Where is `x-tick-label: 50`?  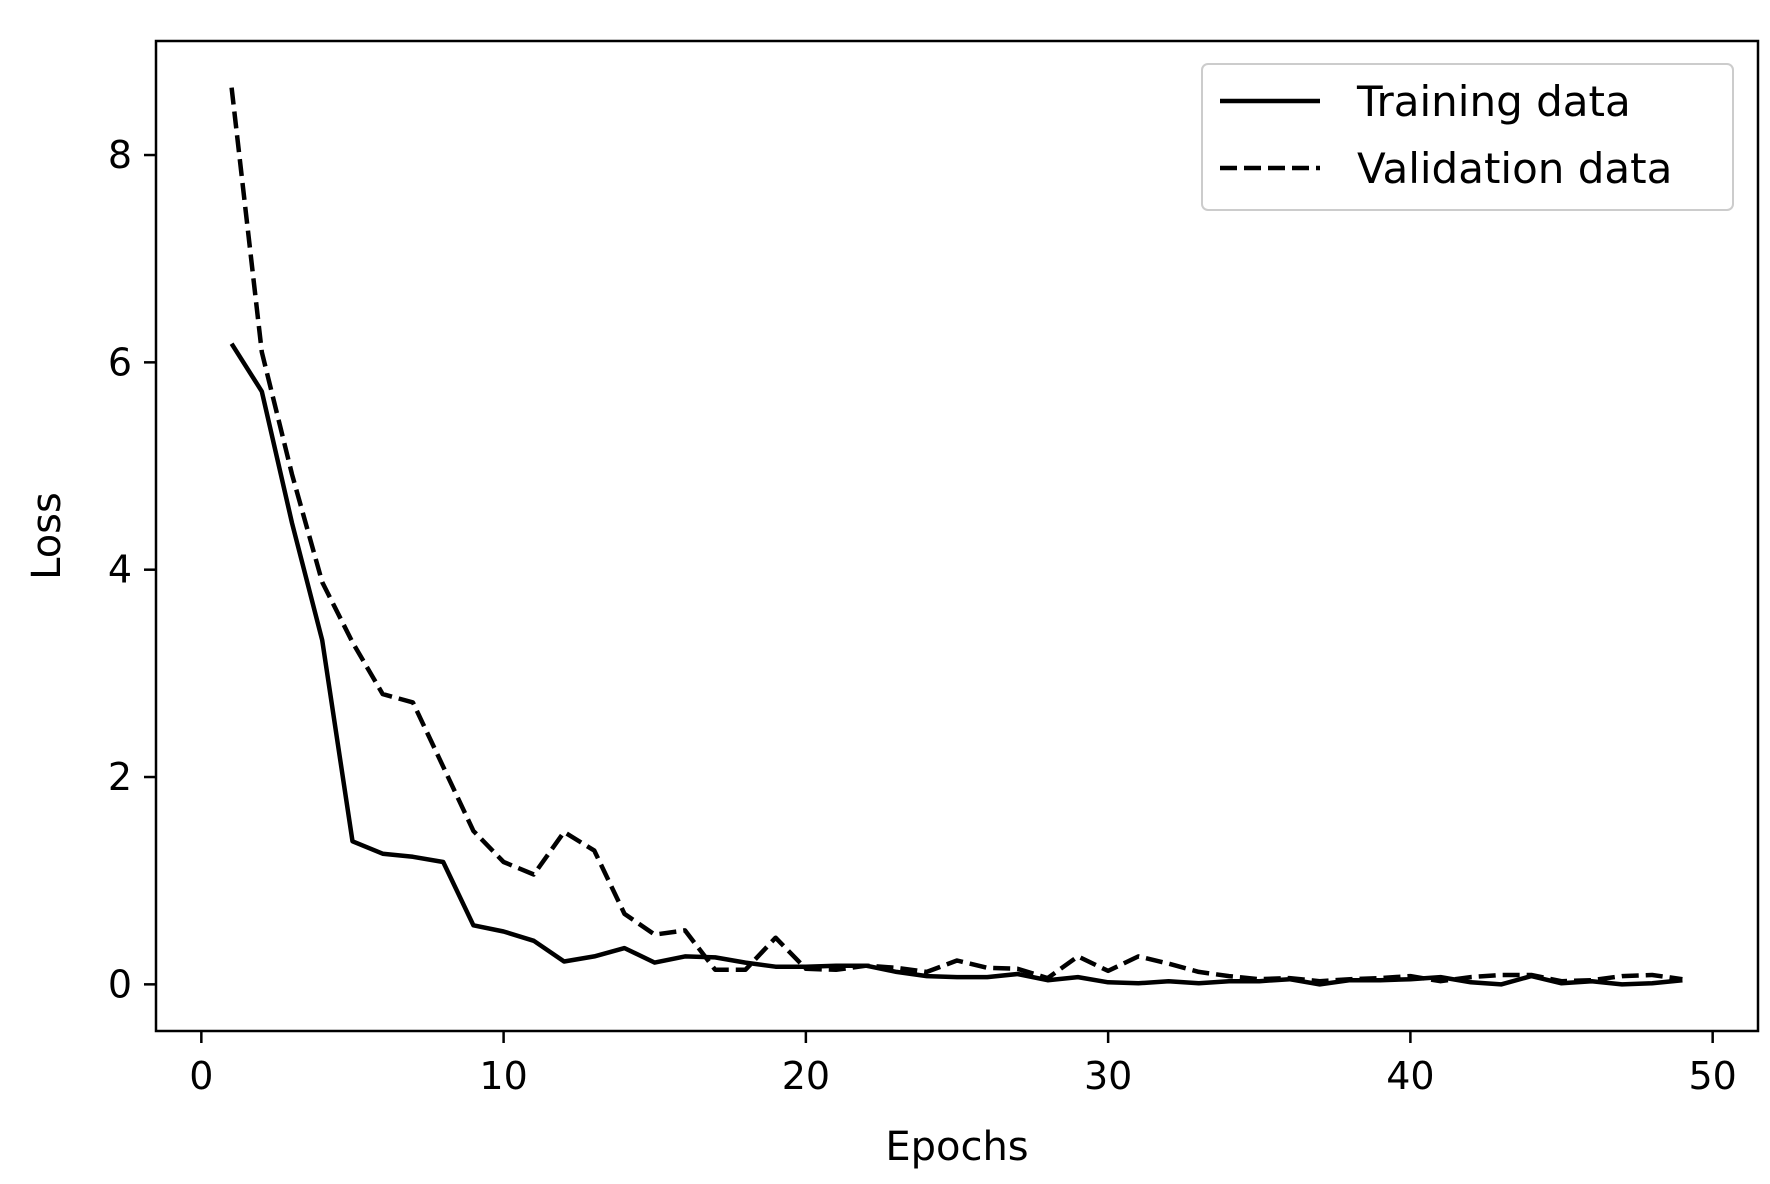
x-tick-label: 50 is located at coordinates (1712, 1076).